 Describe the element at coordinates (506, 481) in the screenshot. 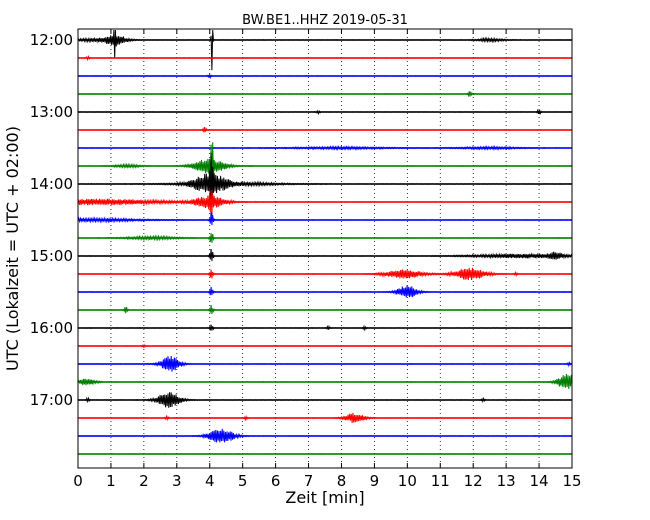

I see `x-tick-label: 13` at that location.